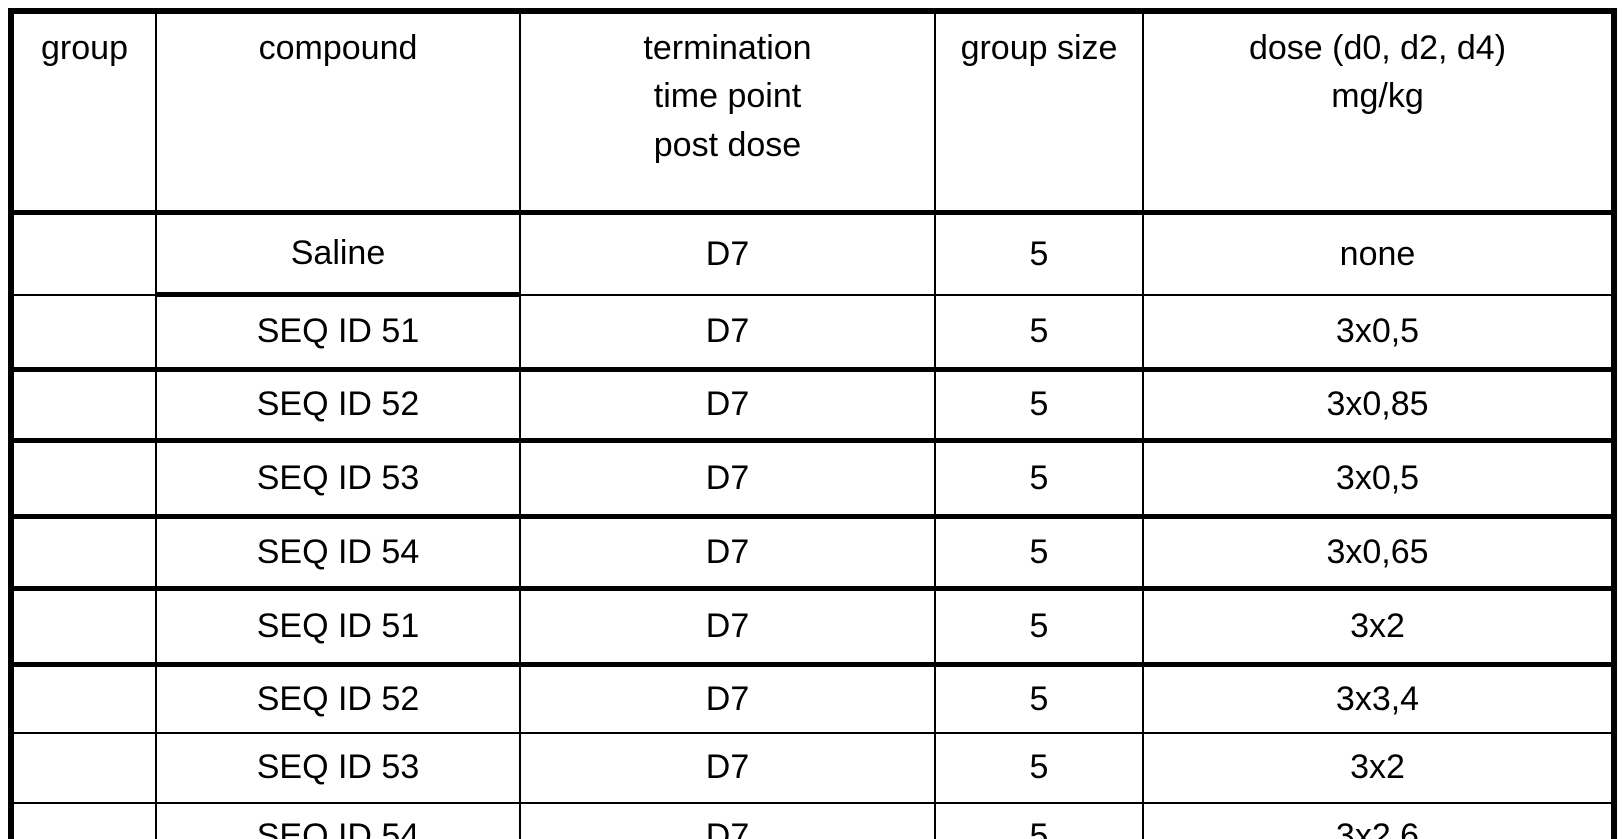  I want to click on header-dose: dose (d0, d2, d4) mg/kg, so click(1378, 112).